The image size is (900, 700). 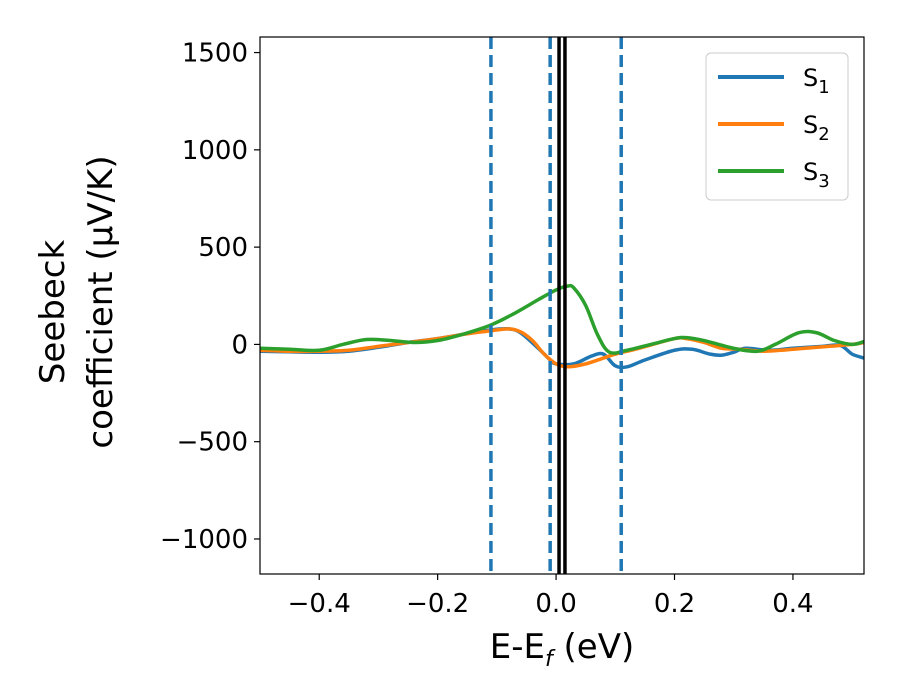 What do you see at coordinates (77, 301) in the screenshot?
I see `y-axis-title: Seebeck coefficient (μV/K)` at bounding box center [77, 301].